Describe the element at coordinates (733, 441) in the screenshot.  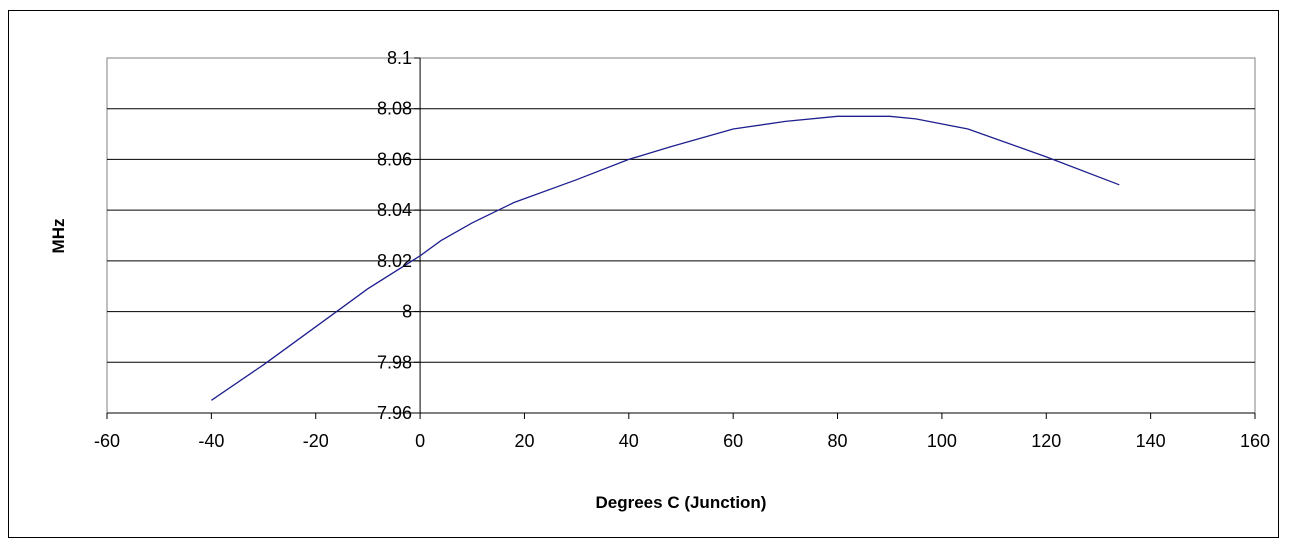
I see `x-tick-label: 60` at that location.